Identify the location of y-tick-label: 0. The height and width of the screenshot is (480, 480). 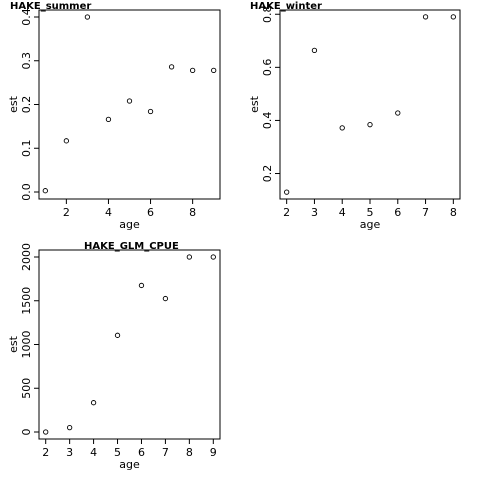
(26, 432).